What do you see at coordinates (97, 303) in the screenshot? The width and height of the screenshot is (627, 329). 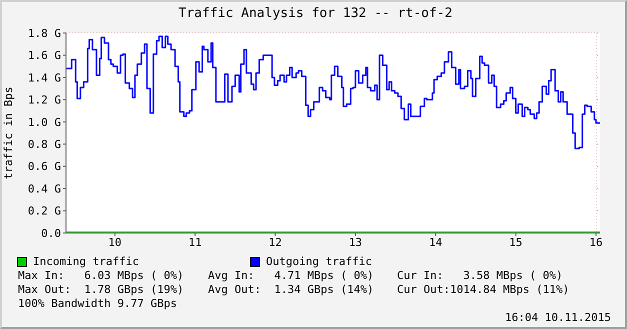 I see `text: 100% Bandwidth 9.77 GBps` at bounding box center [97, 303].